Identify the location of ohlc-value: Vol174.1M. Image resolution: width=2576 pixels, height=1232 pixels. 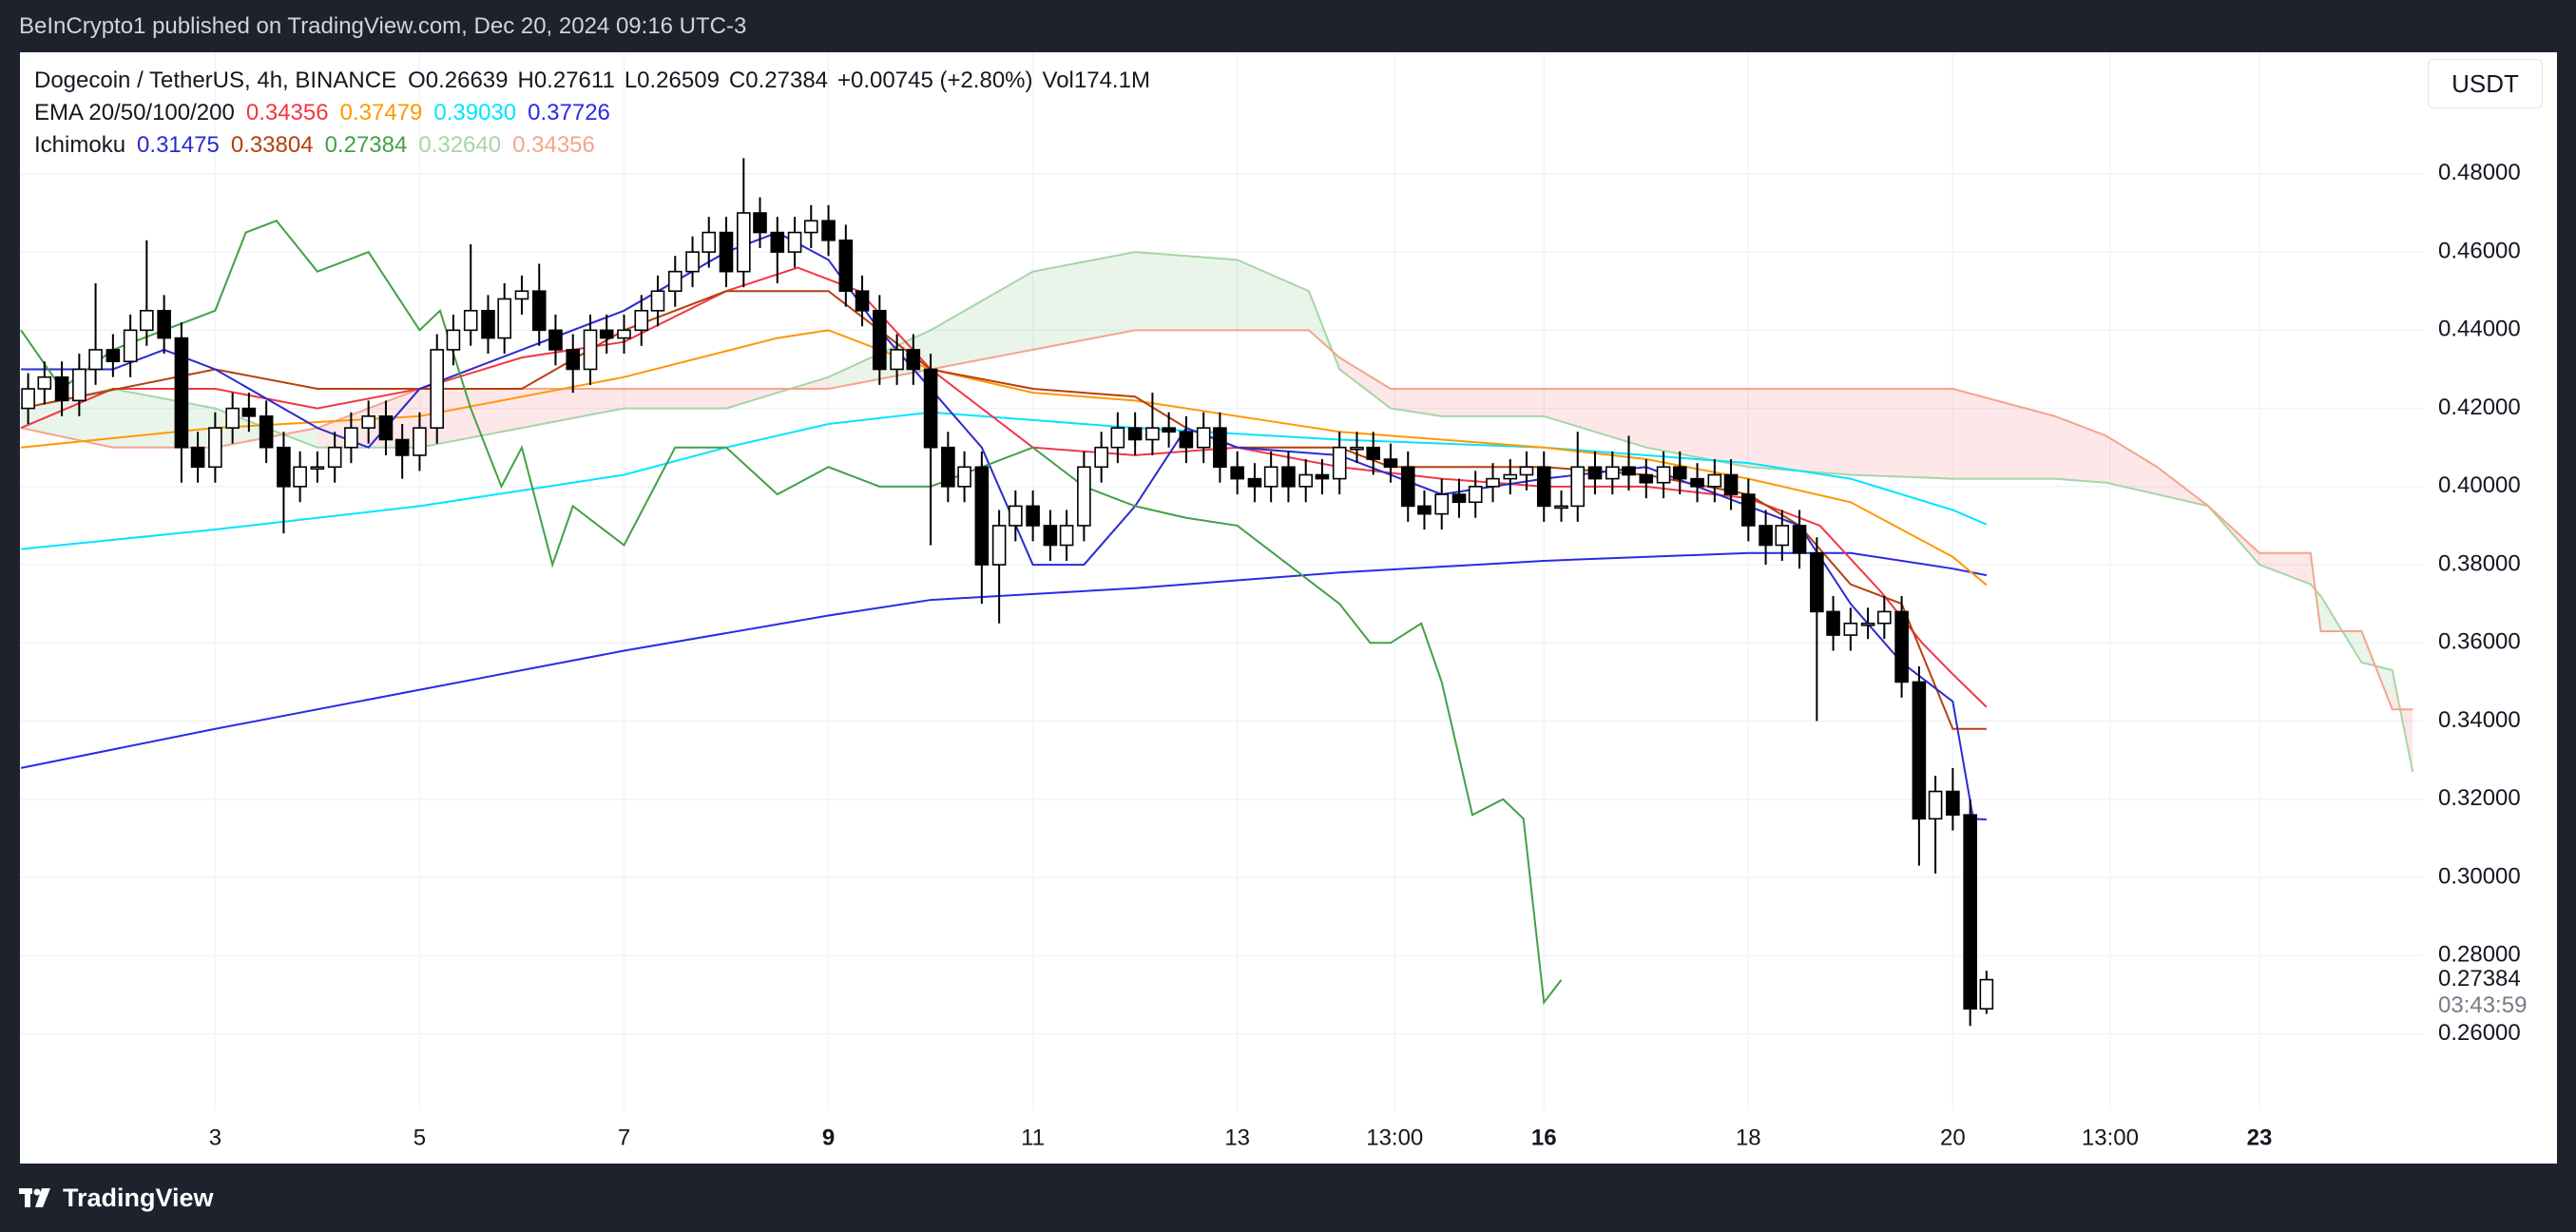
(1096, 80).